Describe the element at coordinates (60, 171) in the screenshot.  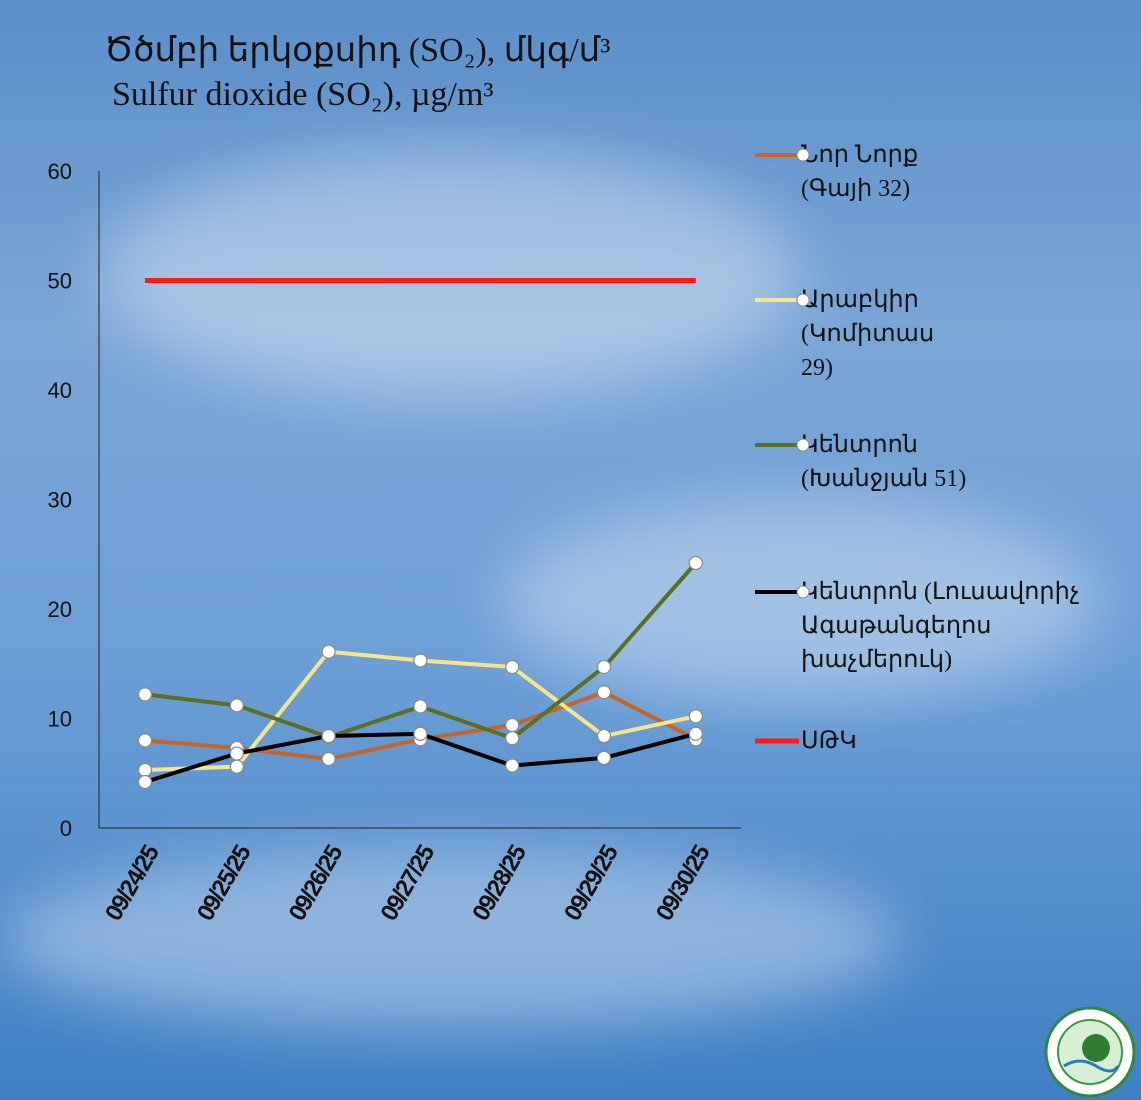
I see `y-tick-label: 60` at that location.